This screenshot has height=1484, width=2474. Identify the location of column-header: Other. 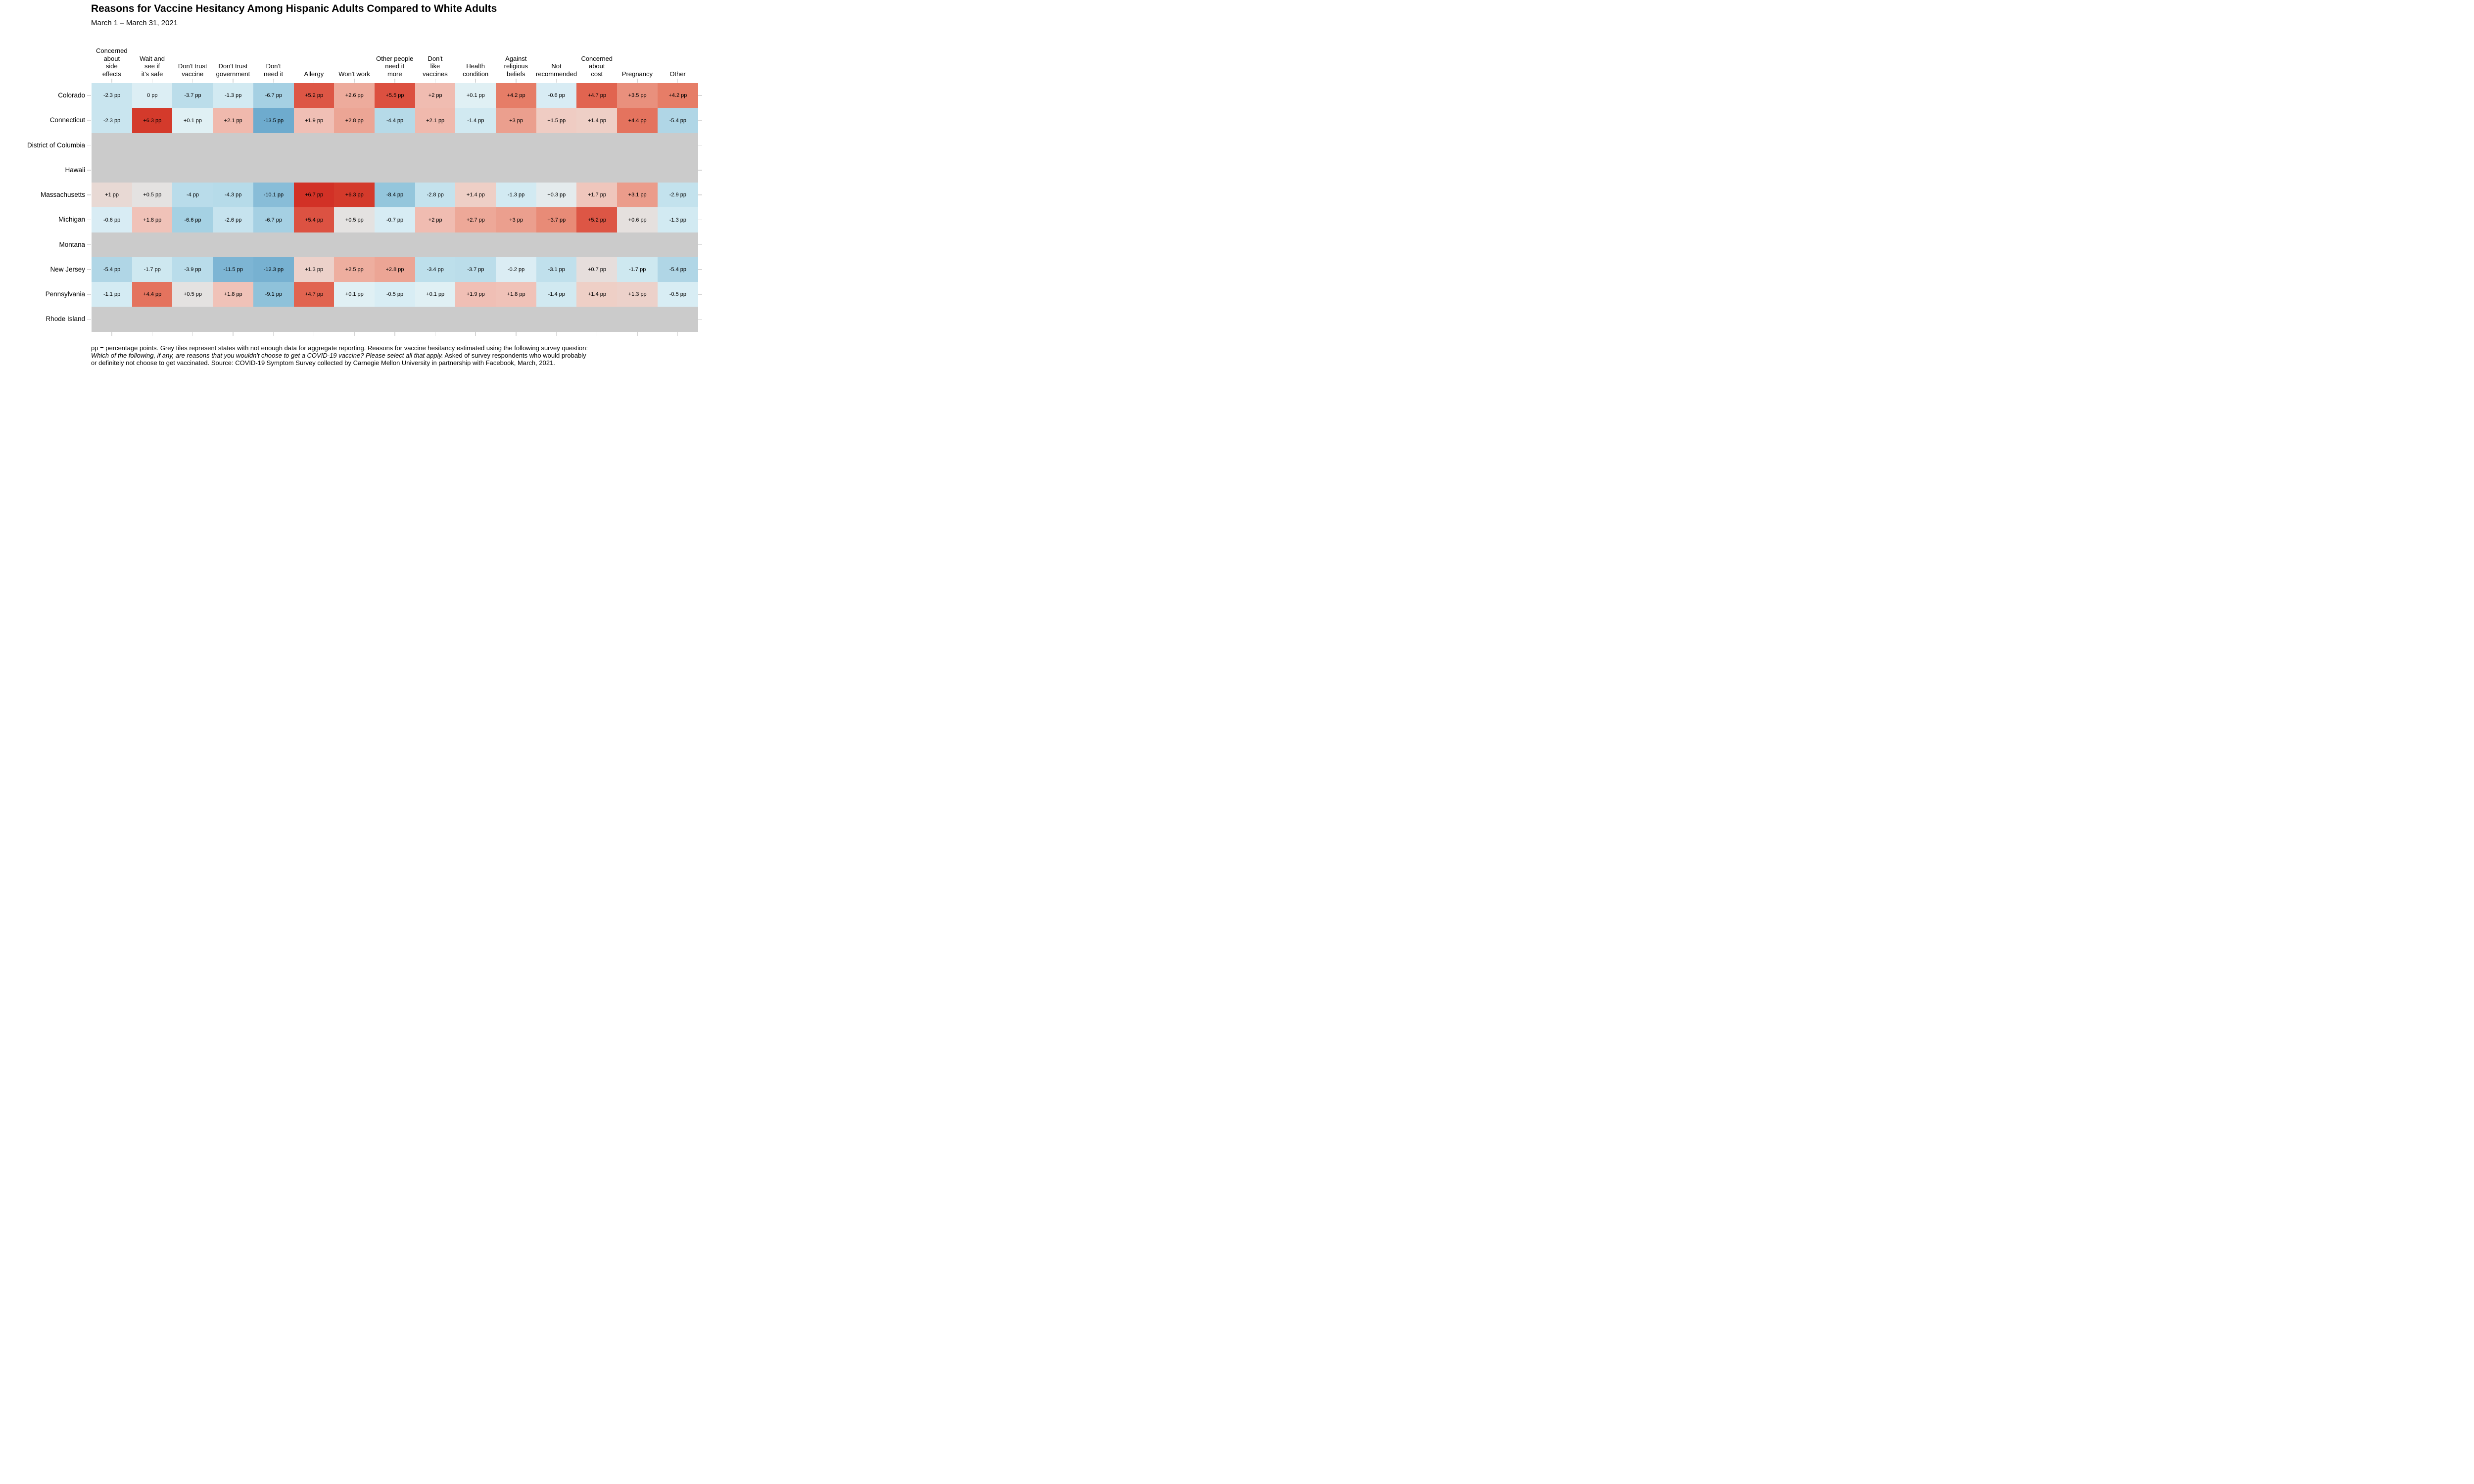
(672, 74).